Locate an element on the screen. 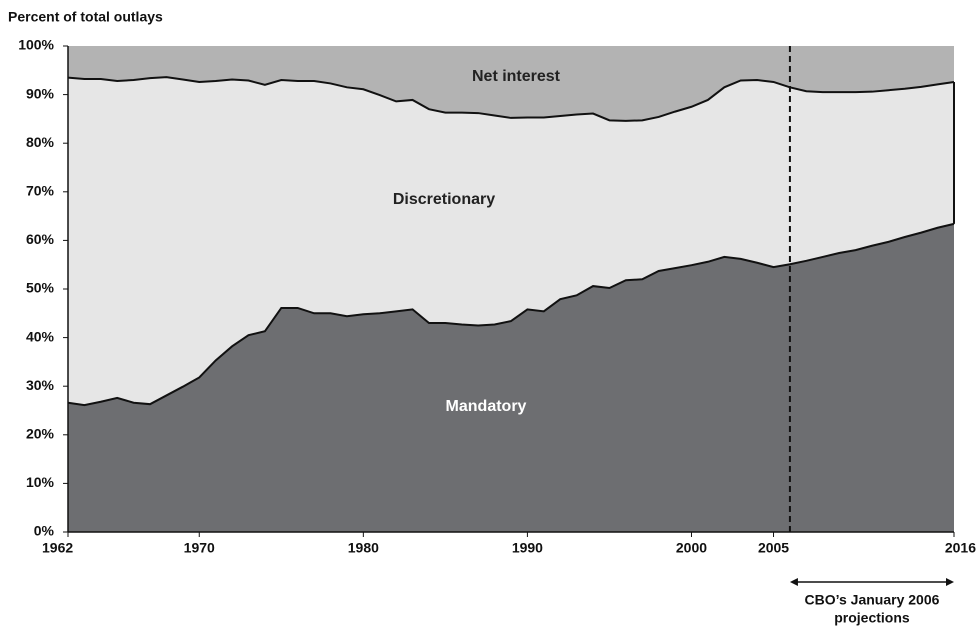 This screenshot has width=980, height=632. y-tick-label: 20% is located at coordinates (40, 434).